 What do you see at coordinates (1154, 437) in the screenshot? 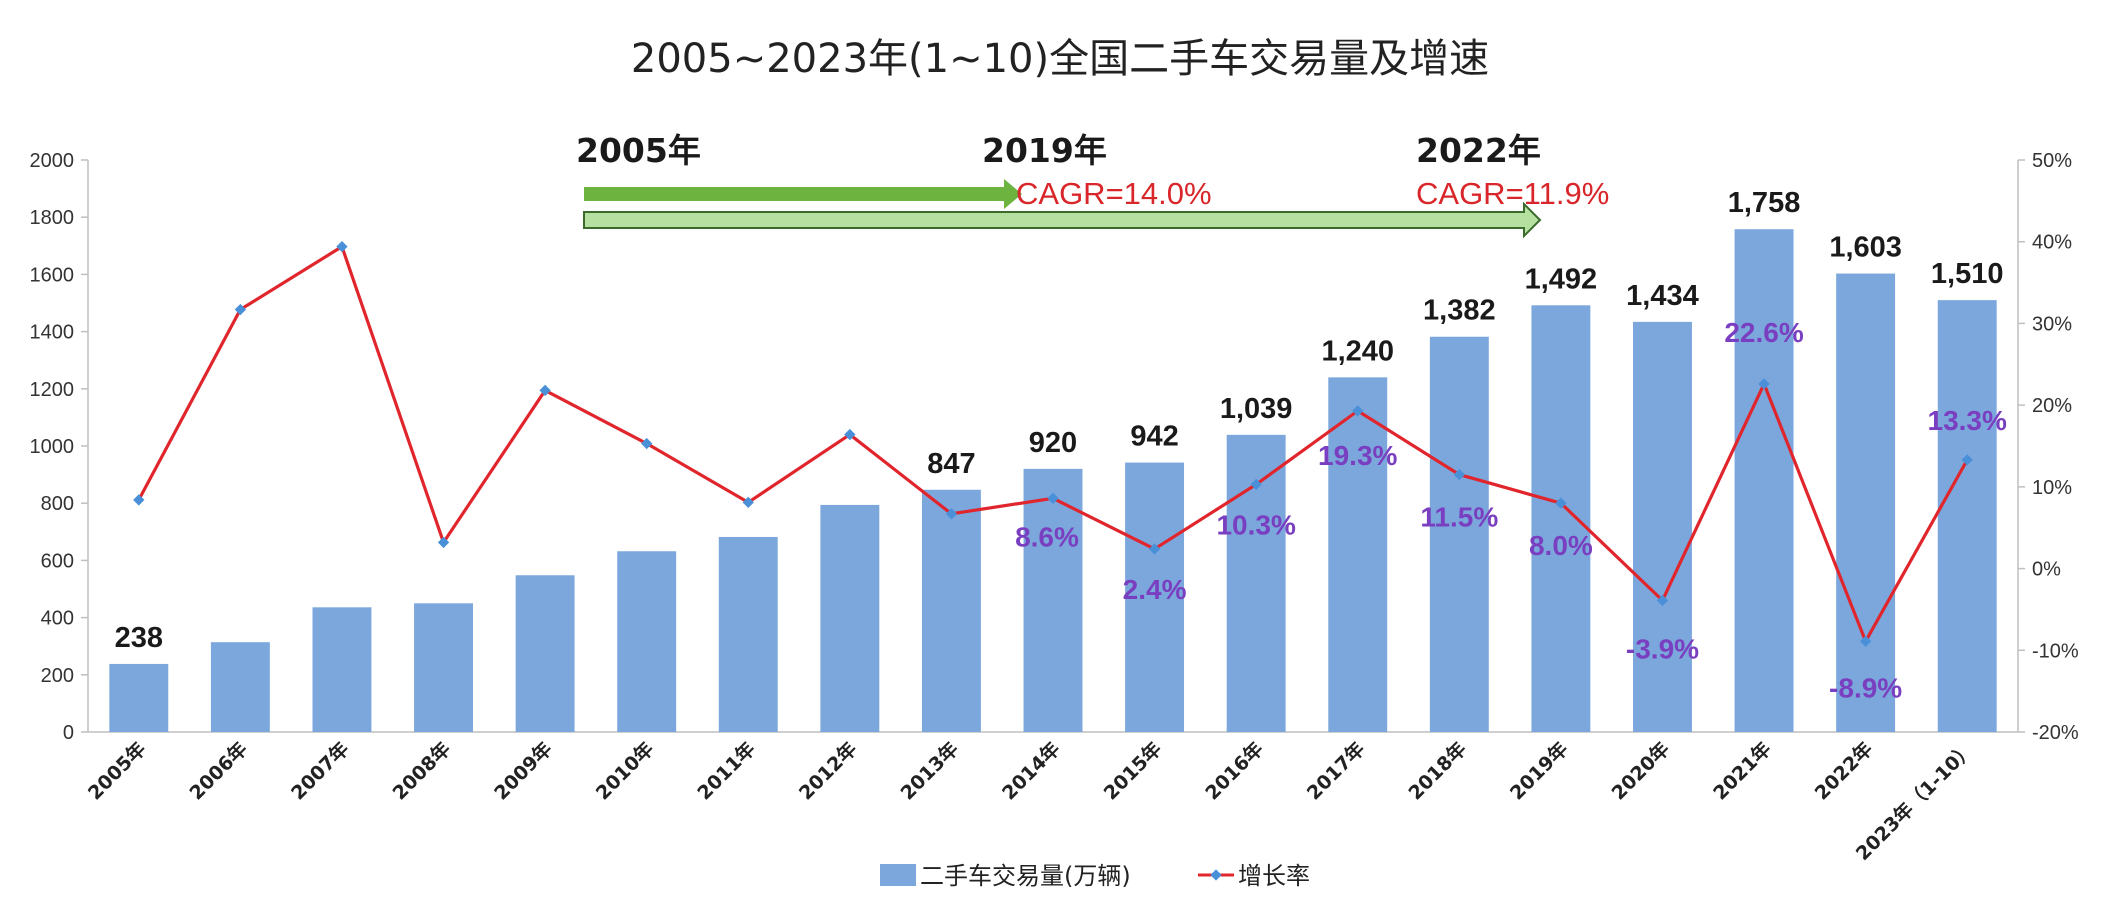
I see `bar-data-label: 942` at bounding box center [1154, 437].